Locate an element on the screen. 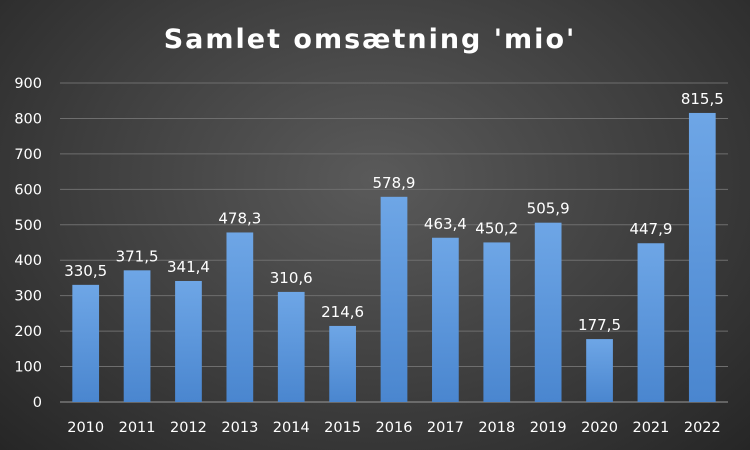 This screenshot has height=450, width=750. data-label: 463,4 is located at coordinates (445, 224).